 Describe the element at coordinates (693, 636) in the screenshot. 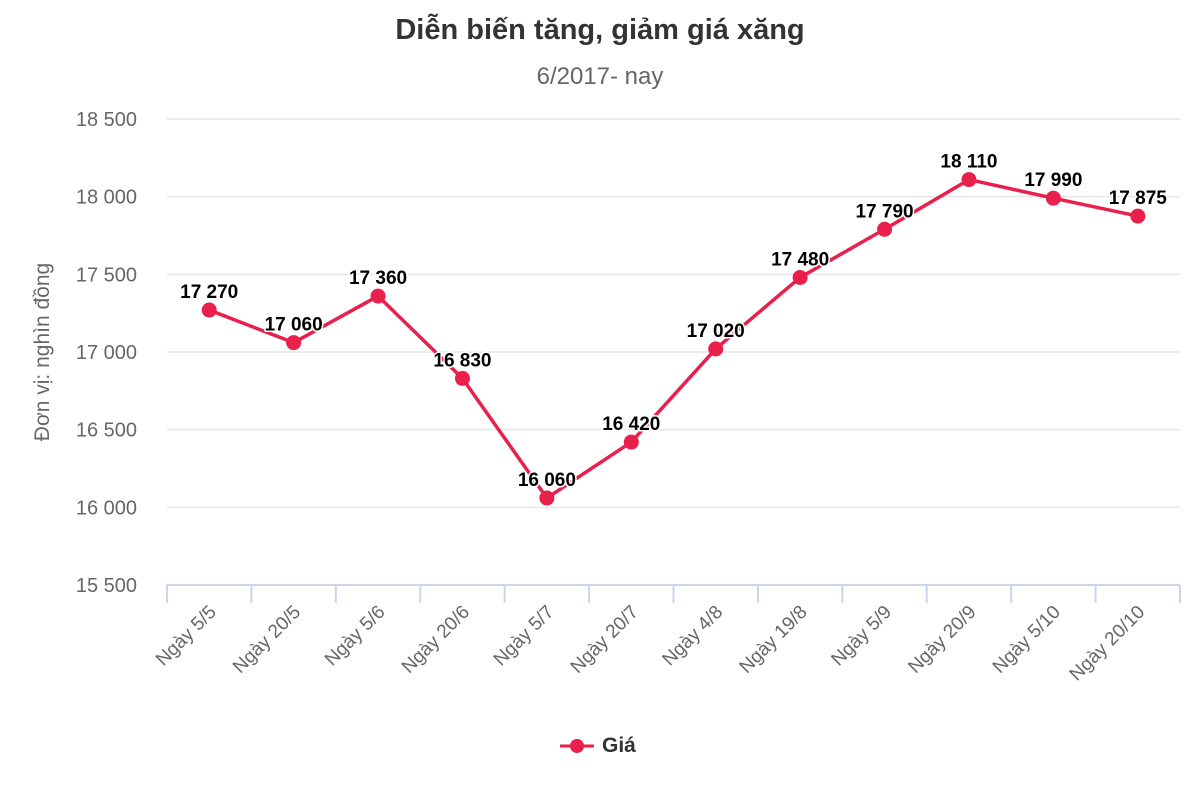

I see `x-tick-label: Ngày 4/8` at that location.